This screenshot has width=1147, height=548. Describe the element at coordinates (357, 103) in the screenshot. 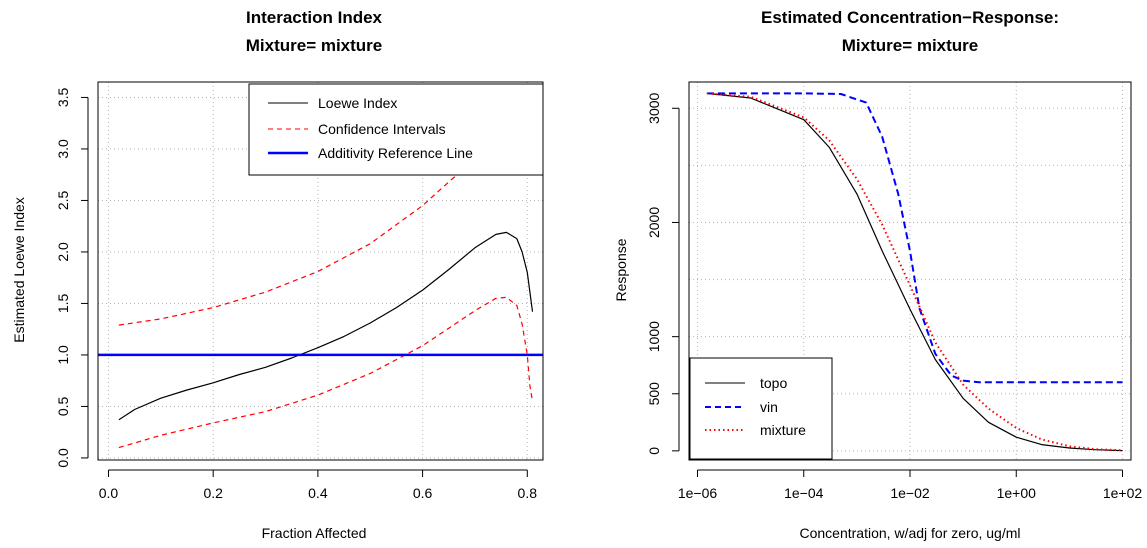

I see `legend-item-loewe-index: Loewe Index` at that location.